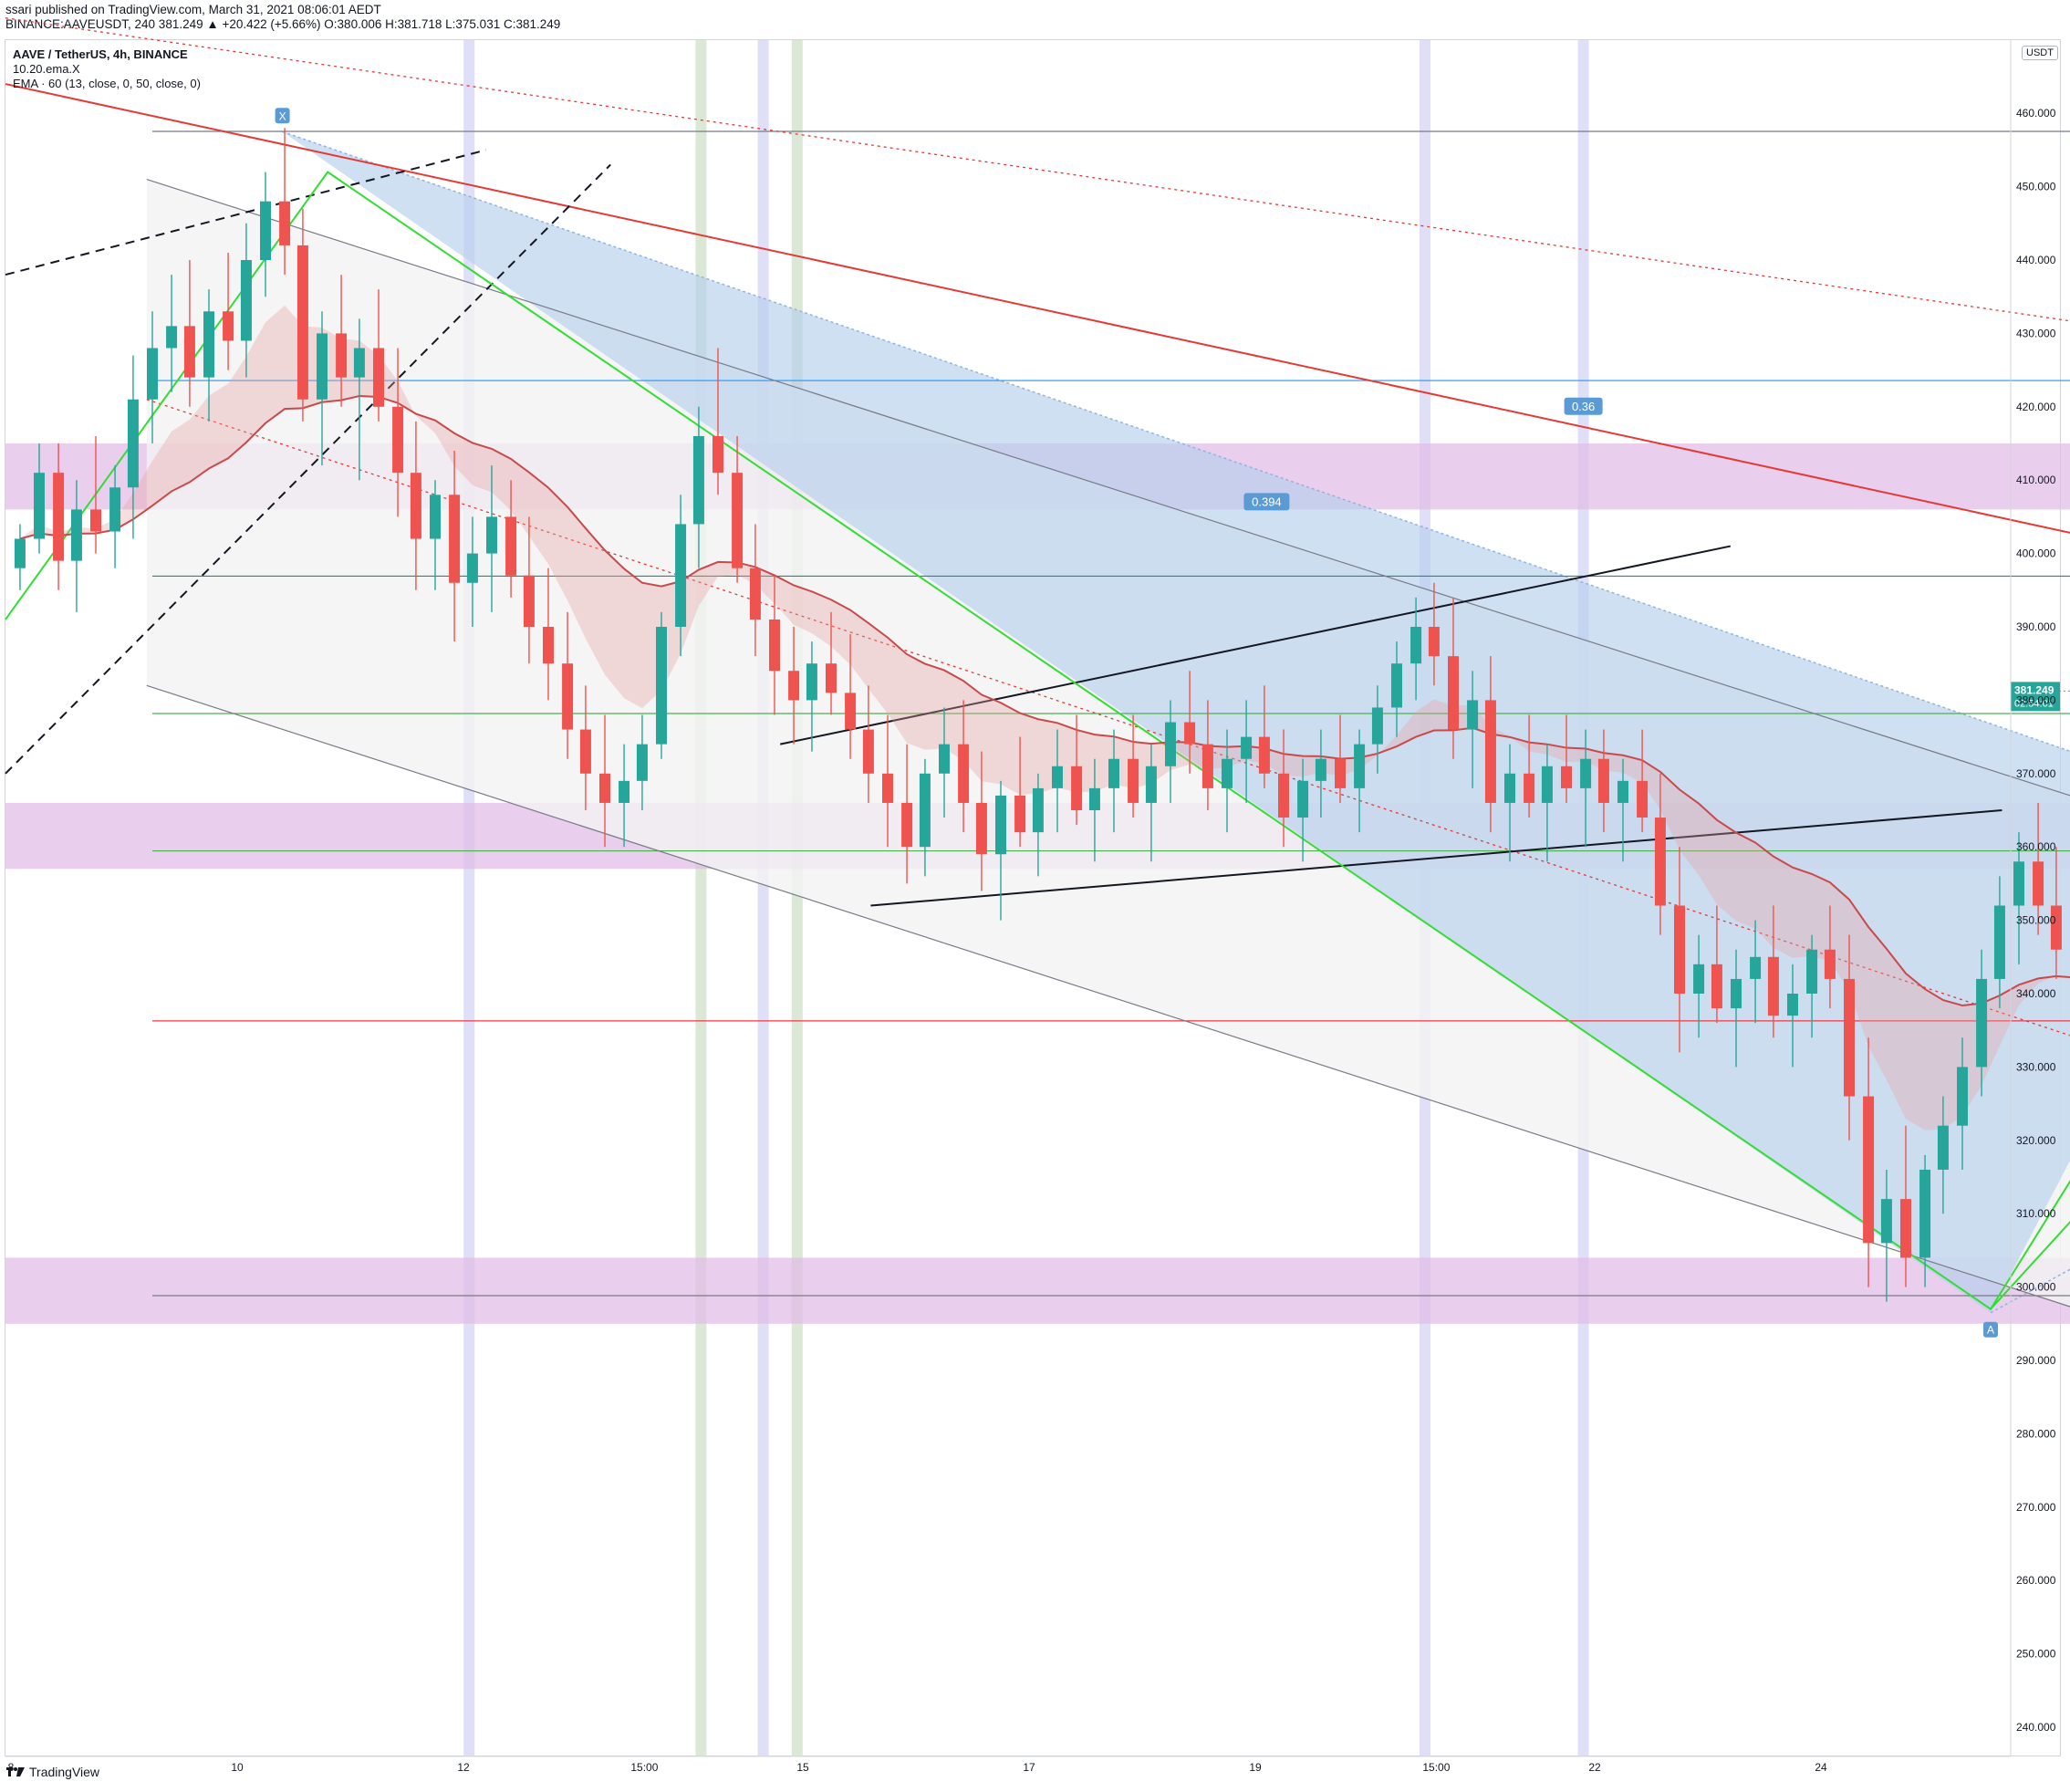  What do you see at coordinates (802, 1767) in the screenshot?
I see `time-tick-label: 15` at bounding box center [802, 1767].